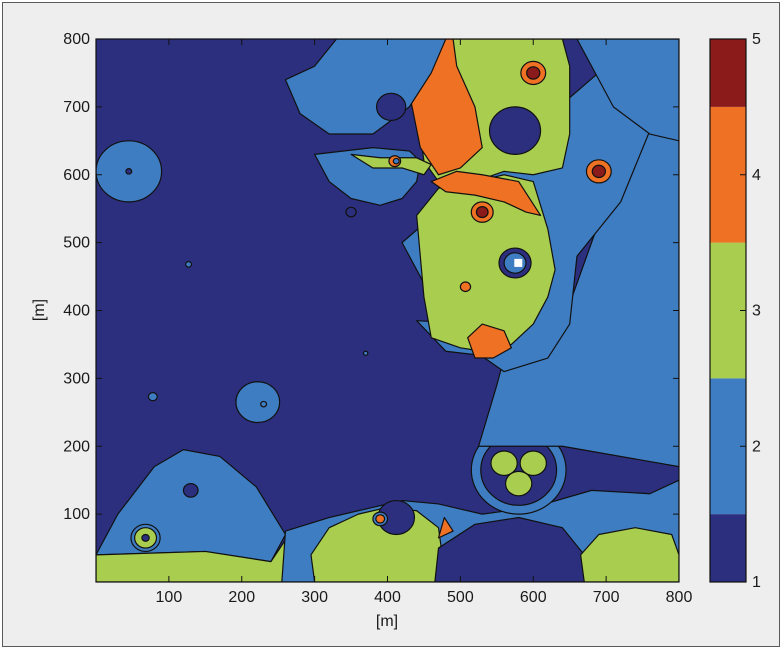  What do you see at coordinates (76, 446) in the screenshot?
I see `y-tick-label: 200` at bounding box center [76, 446].